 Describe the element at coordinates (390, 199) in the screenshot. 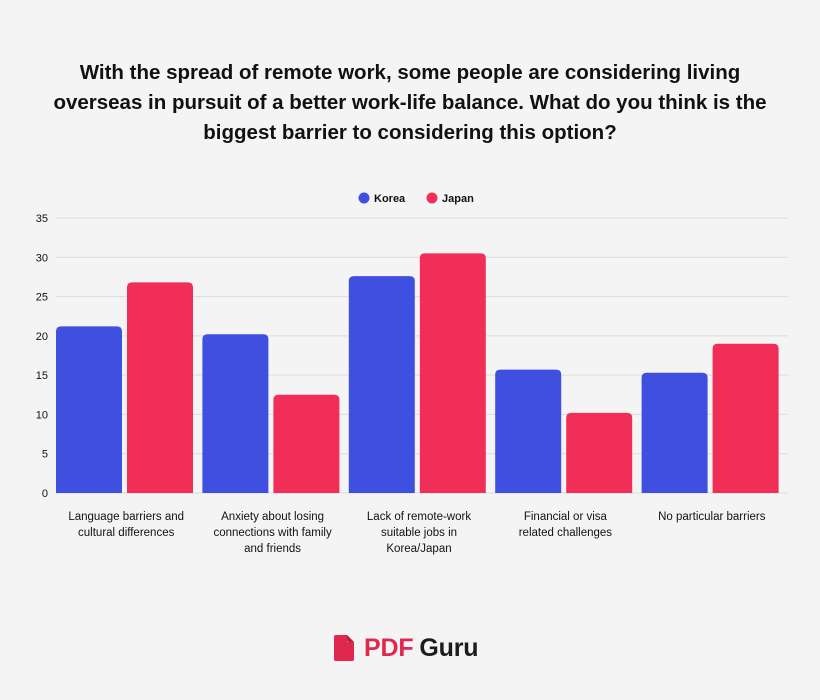

I see `legend-label-korea: Korea` at that location.